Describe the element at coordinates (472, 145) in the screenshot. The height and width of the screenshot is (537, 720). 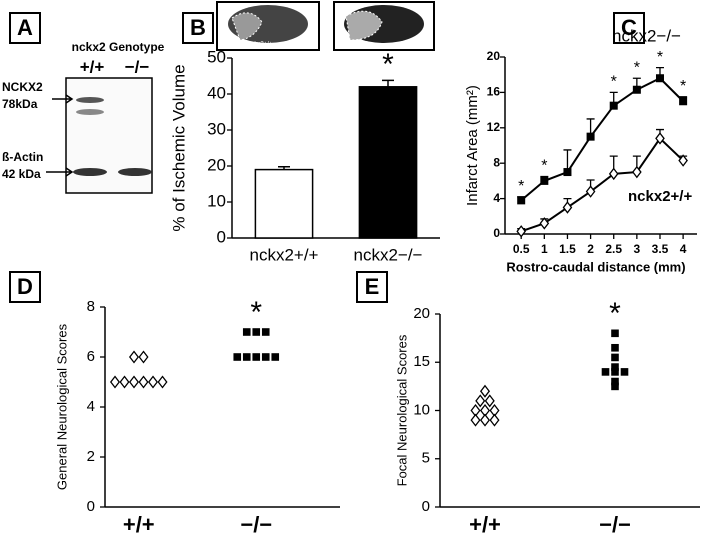
I see `y-axis-label: Infarct Area (mm²)` at that location.